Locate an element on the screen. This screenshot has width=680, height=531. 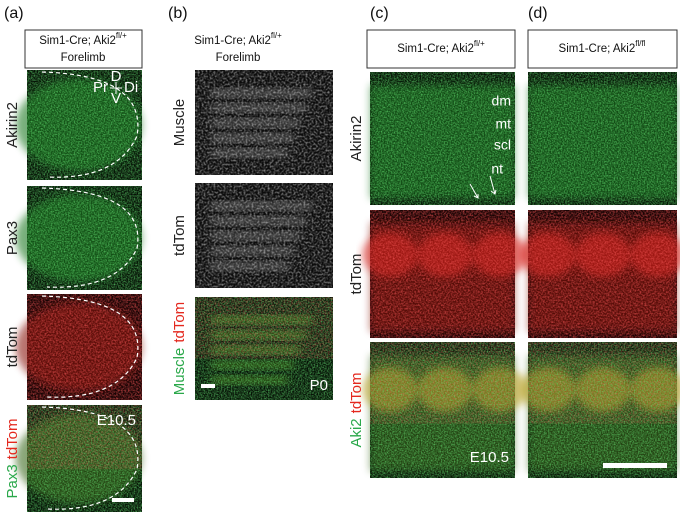
annotation: Di is located at coordinates (131, 87).